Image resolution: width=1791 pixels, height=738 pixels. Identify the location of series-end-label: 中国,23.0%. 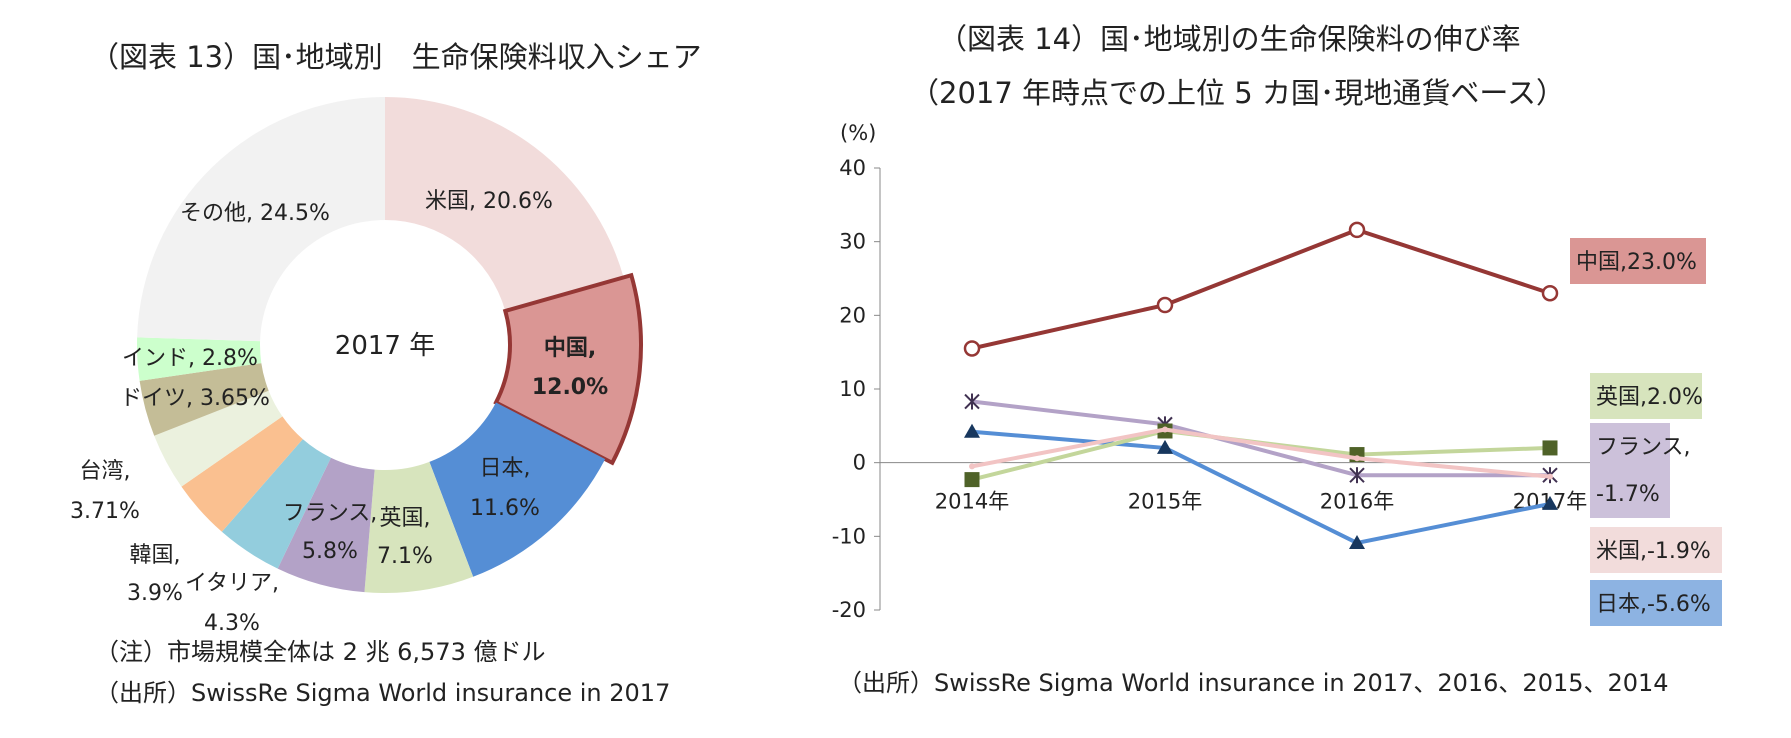
(1636, 262).